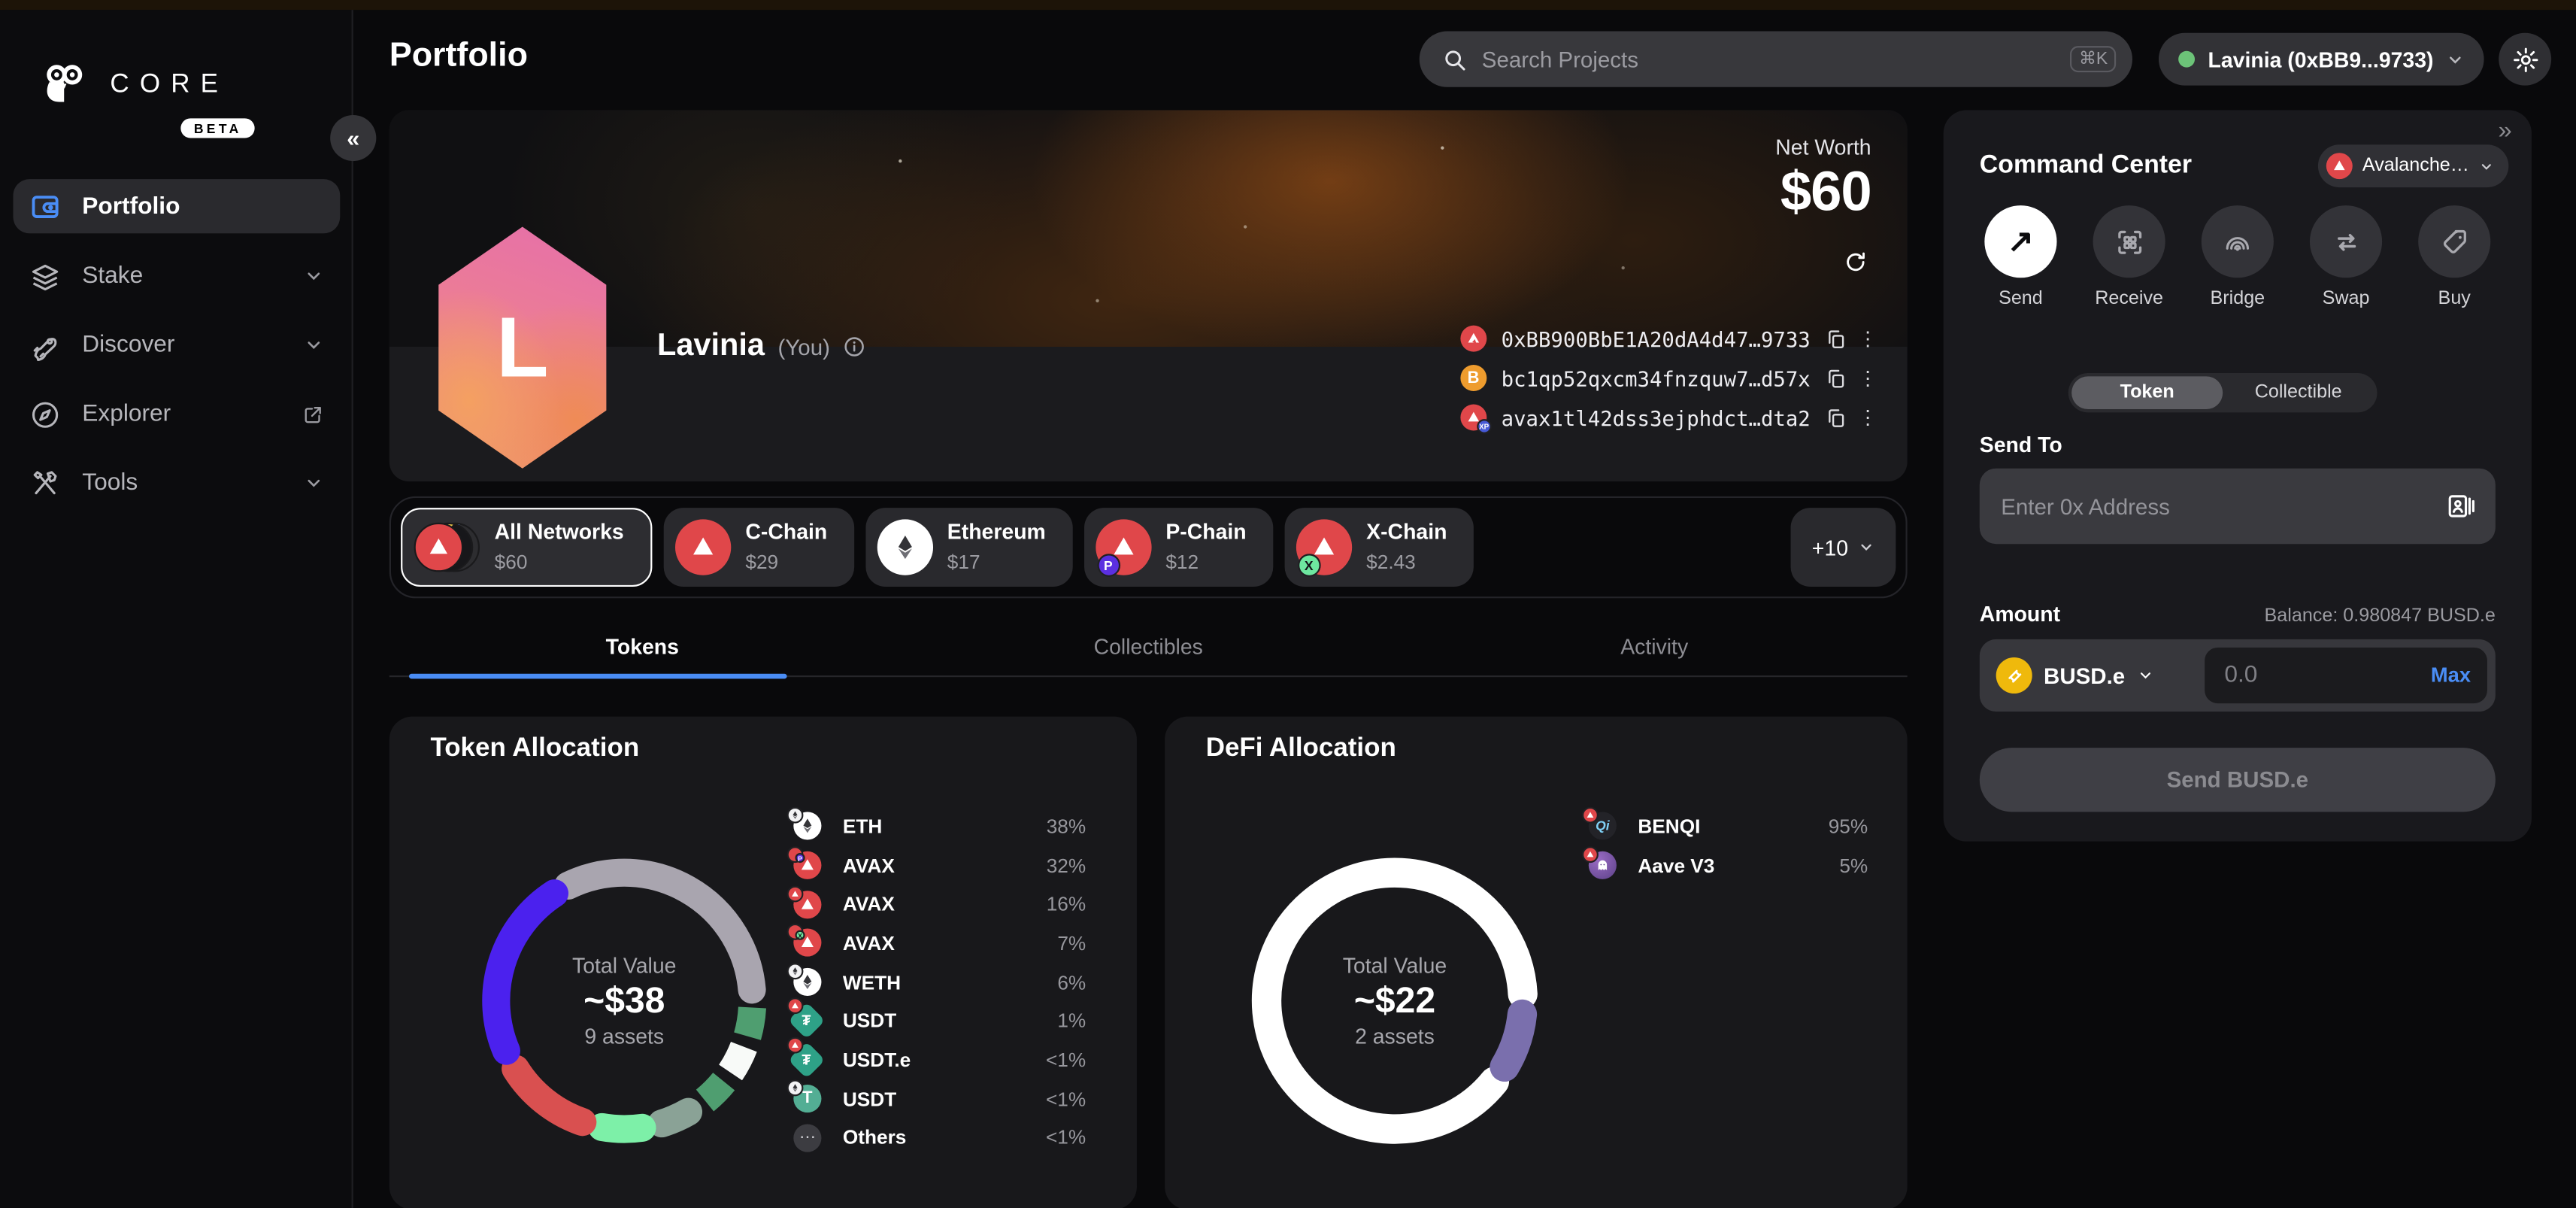 The image size is (2576, 1208). Describe the element at coordinates (804, 824) in the screenshot. I see `eth-icon` at that location.